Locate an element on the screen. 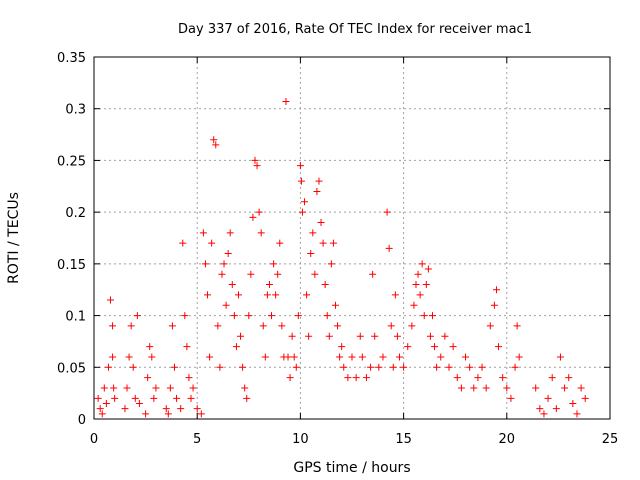  y-tick-label: 0.15 is located at coordinates (71, 265).